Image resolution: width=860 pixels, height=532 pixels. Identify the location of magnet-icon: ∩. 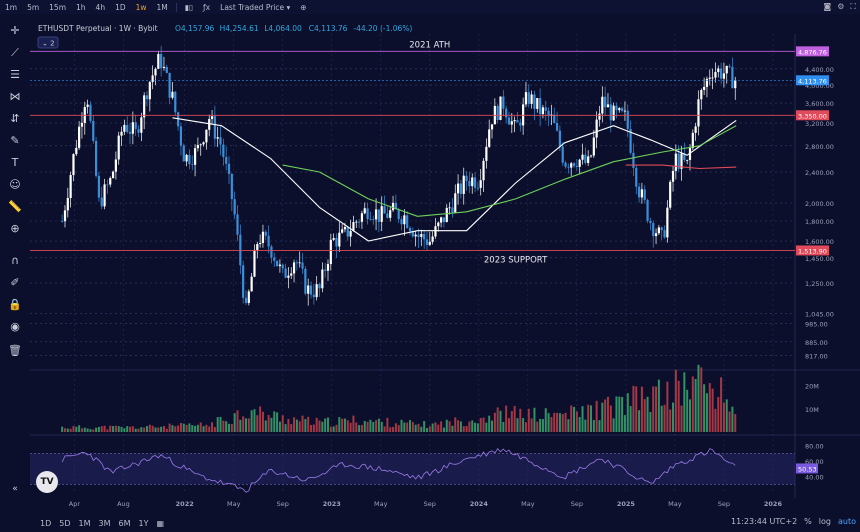
(15, 260).